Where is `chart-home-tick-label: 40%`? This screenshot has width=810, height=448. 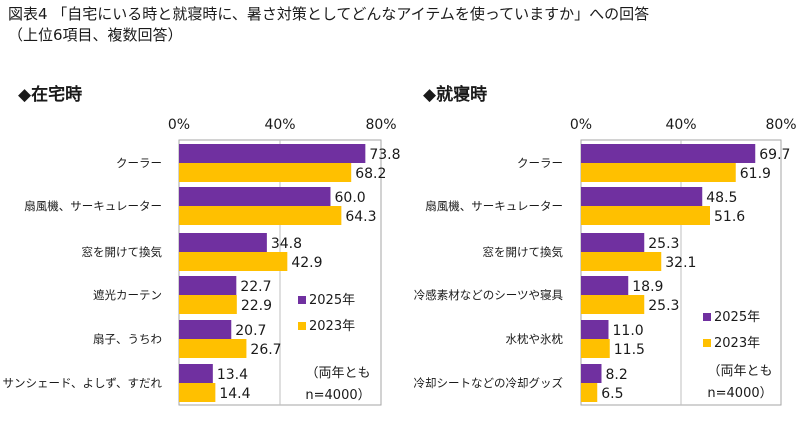 chart-home-tick-label: 40% is located at coordinates (279, 125).